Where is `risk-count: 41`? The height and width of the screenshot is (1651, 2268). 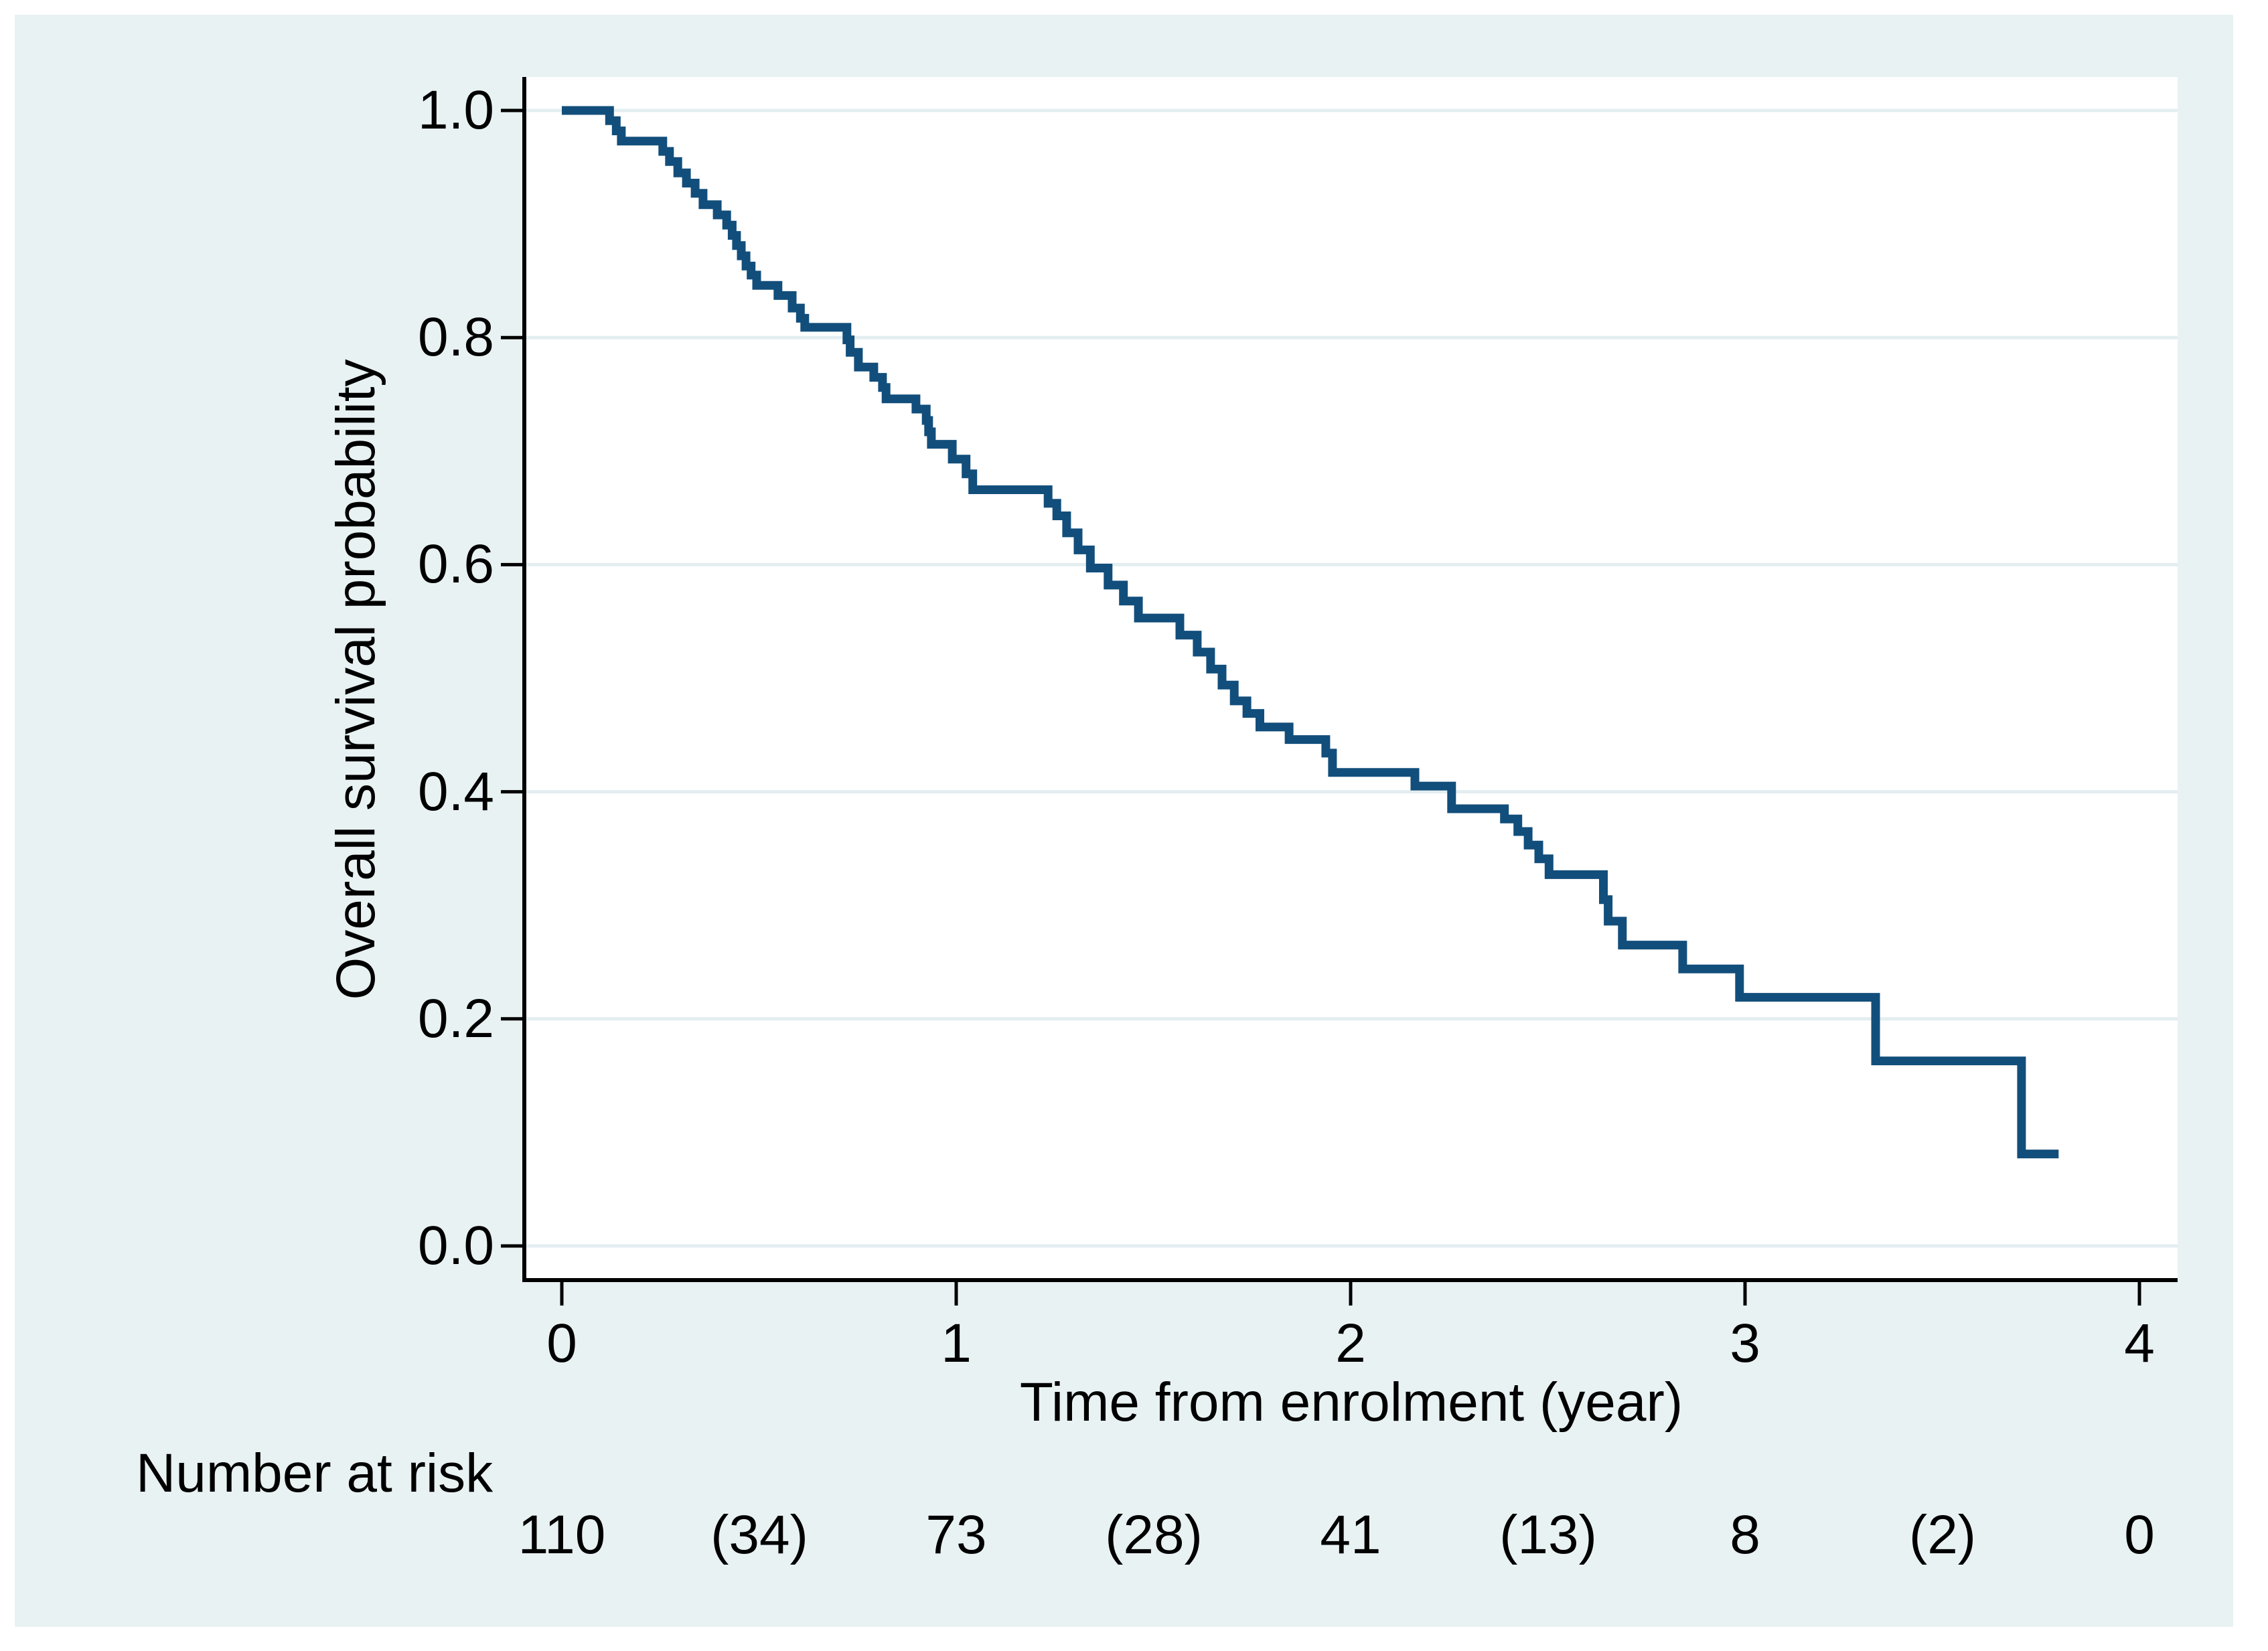
risk-count: 41 is located at coordinates (1350, 1534).